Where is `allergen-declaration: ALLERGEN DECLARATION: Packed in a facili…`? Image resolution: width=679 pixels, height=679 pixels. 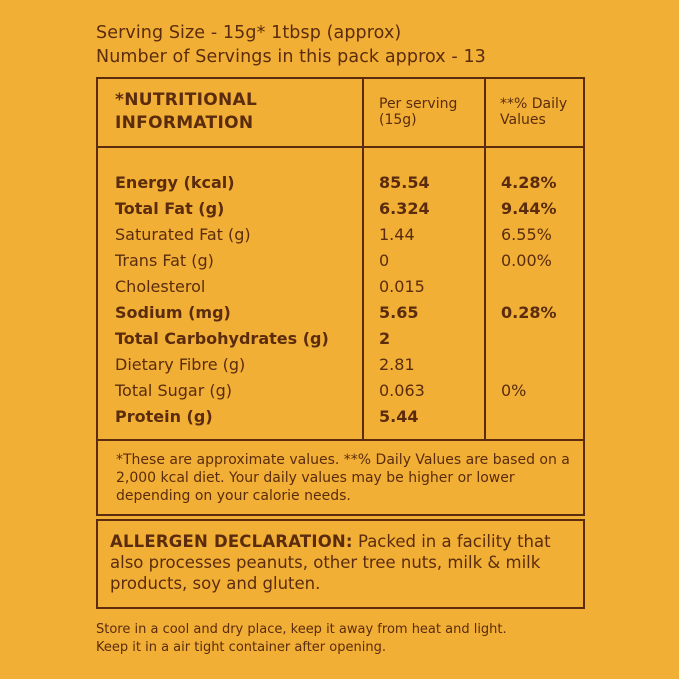 allergen-declaration: ALLERGEN DECLARATION: Packed in a facili… is located at coordinates (340, 564).